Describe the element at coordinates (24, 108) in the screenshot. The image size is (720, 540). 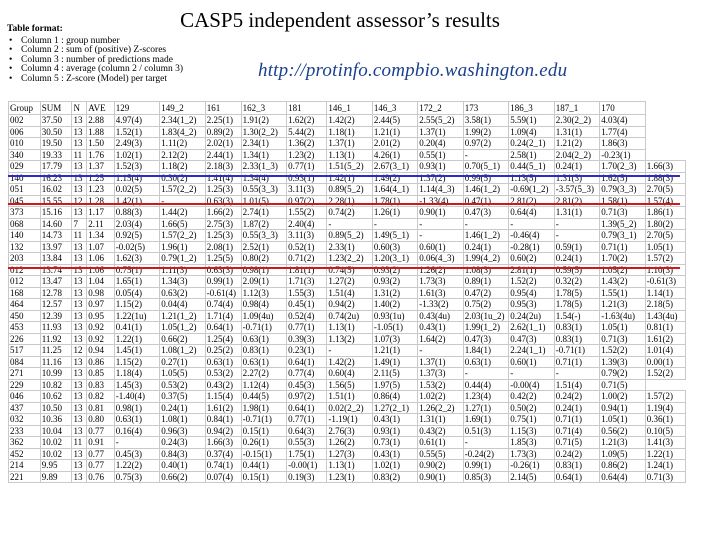
I see `column-header: Group` at that location.